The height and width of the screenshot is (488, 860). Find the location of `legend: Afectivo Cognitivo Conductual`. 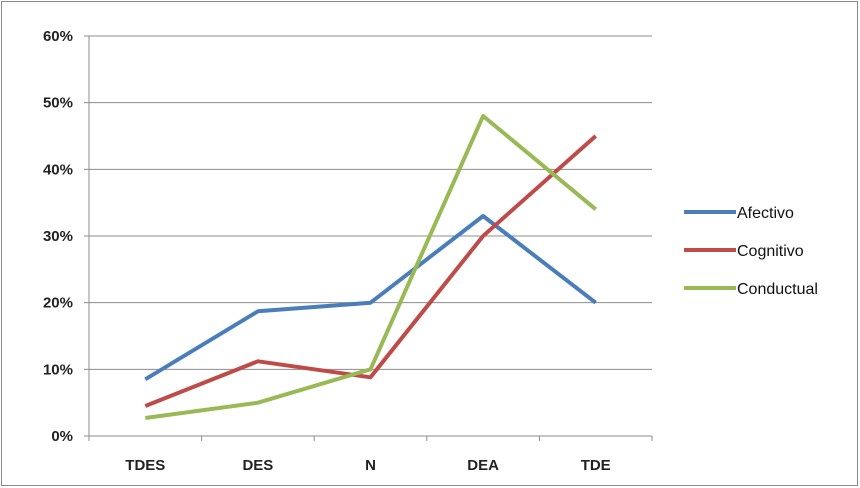

legend: Afectivo Cognitivo Conductual is located at coordinates (751, 251).